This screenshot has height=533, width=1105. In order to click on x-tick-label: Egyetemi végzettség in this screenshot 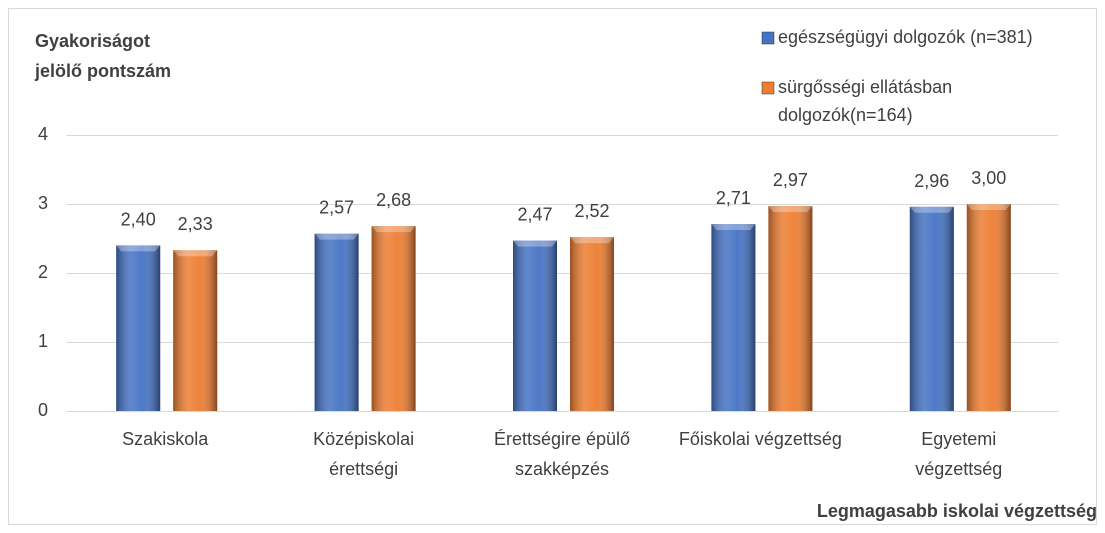, I will do `click(958, 454)`.